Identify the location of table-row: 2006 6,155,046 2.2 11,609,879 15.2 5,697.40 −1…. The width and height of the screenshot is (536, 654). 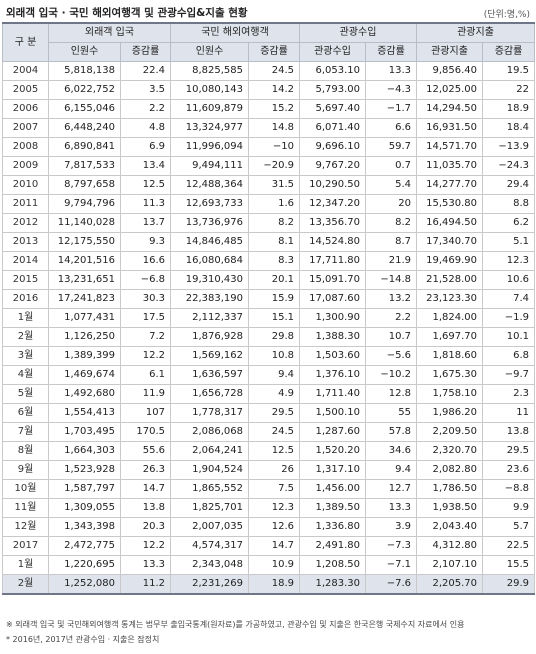
(268, 109).